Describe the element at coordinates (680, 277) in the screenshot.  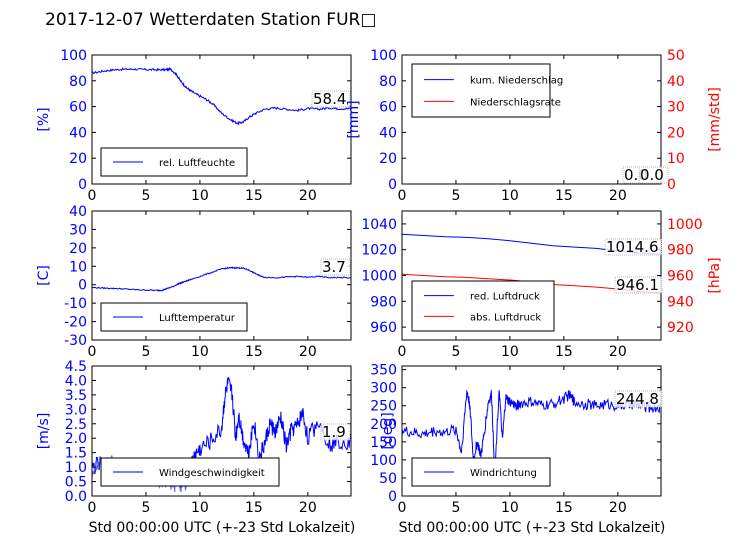
I see `y-tick-label-right: 960` at that location.